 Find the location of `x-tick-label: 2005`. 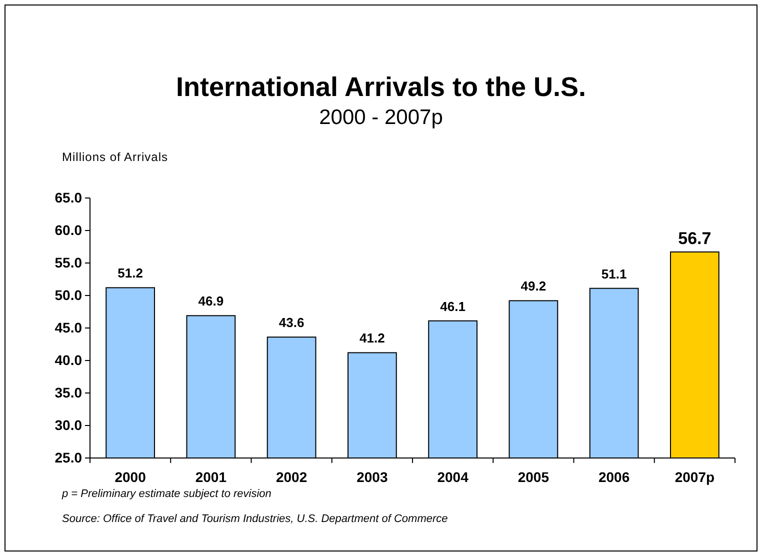

x-tick-label: 2005 is located at coordinates (534, 476).